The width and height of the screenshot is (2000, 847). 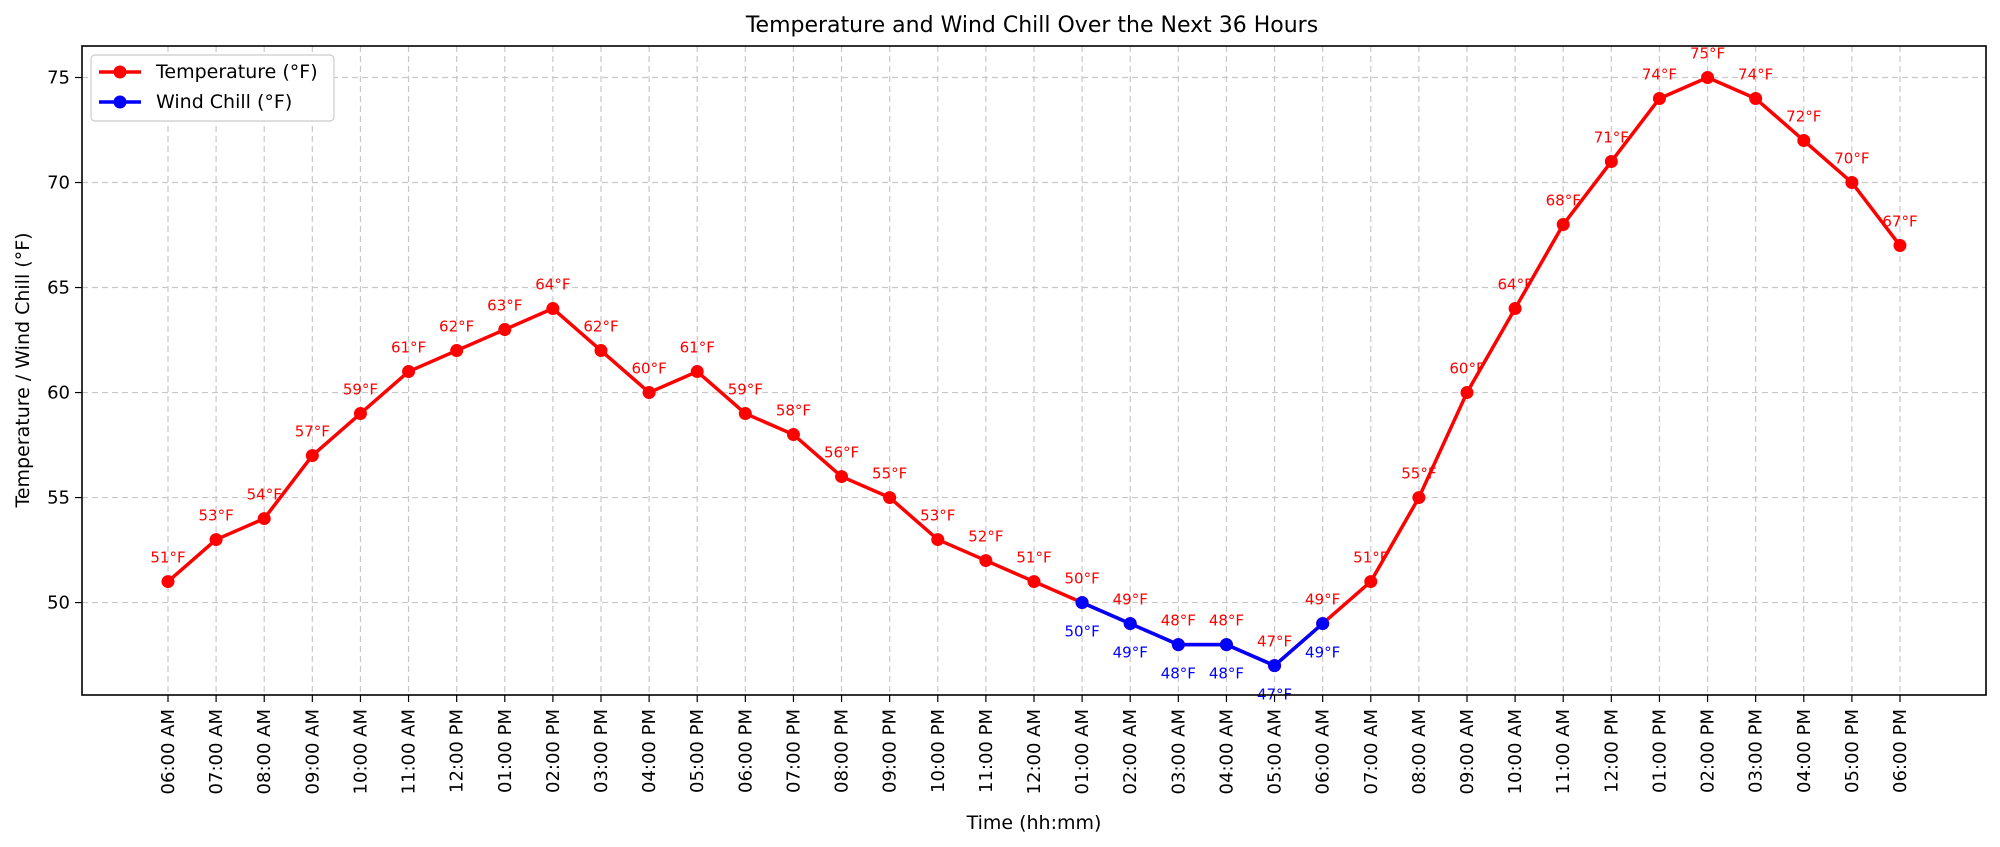 What do you see at coordinates (58, 78) in the screenshot?
I see `y-tick-label: 75` at bounding box center [58, 78].